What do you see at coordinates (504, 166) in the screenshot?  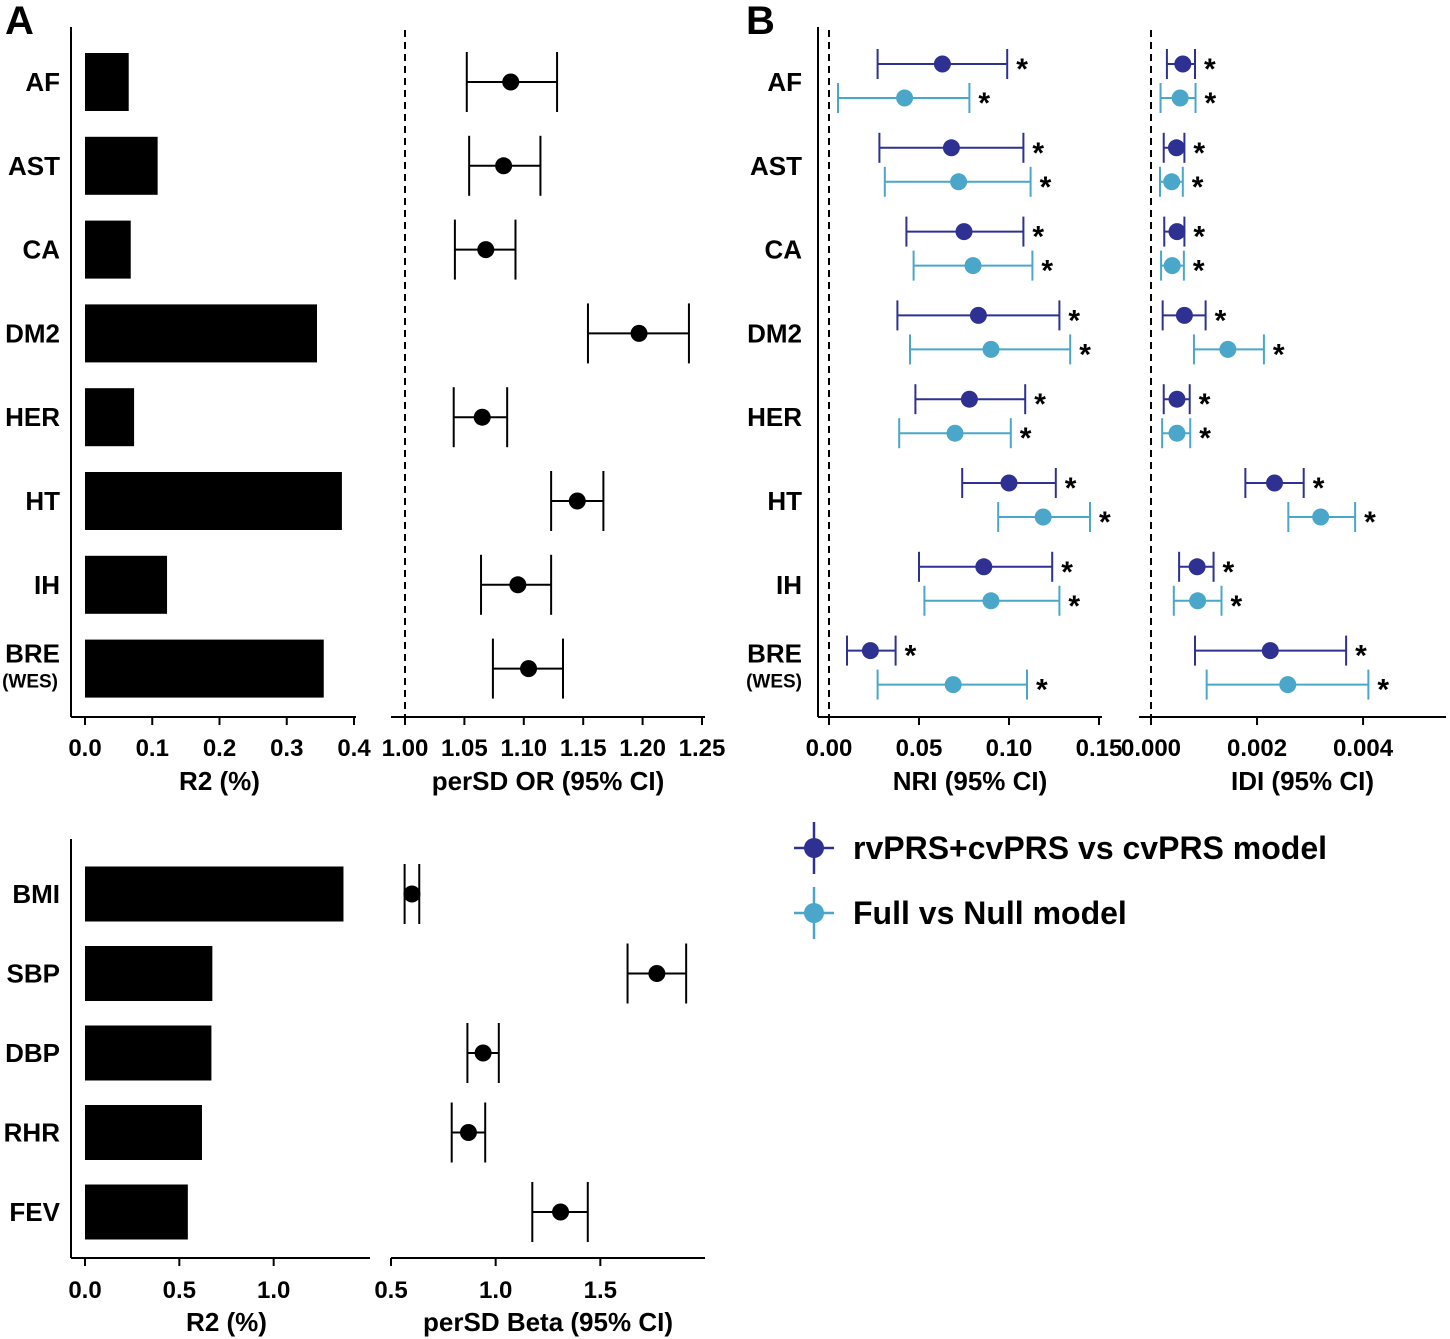 I see `point-ast` at bounding box center [504, 166].